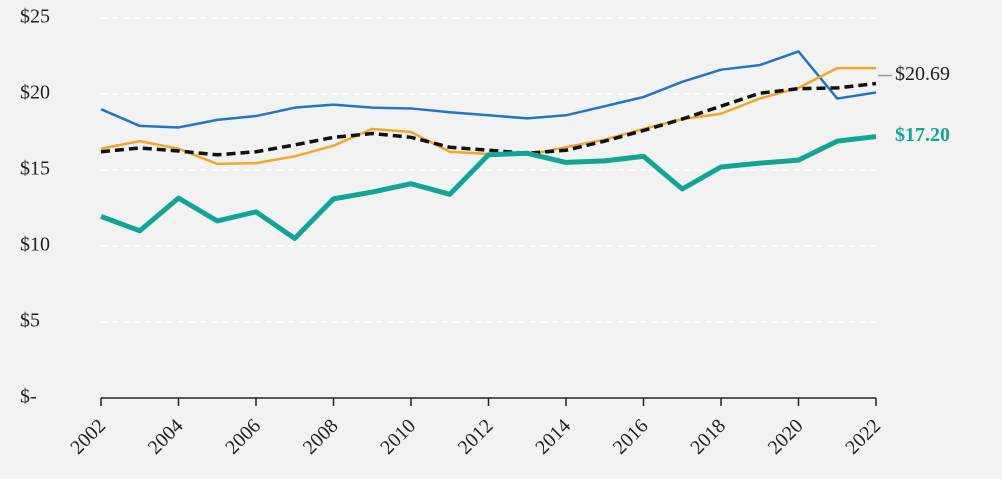  I want to click on y-tick-label: $15, so click(35, 169).